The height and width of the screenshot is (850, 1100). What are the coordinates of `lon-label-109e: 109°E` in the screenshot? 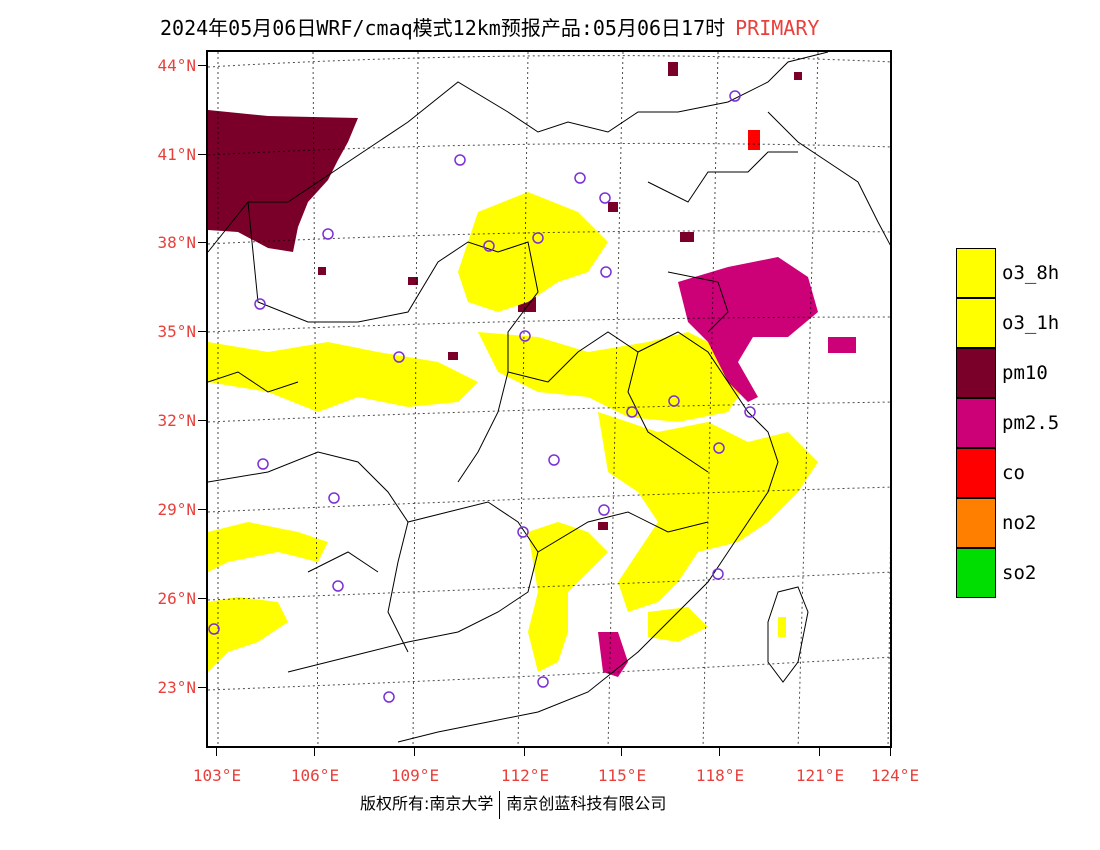 It's located at (415, 775).